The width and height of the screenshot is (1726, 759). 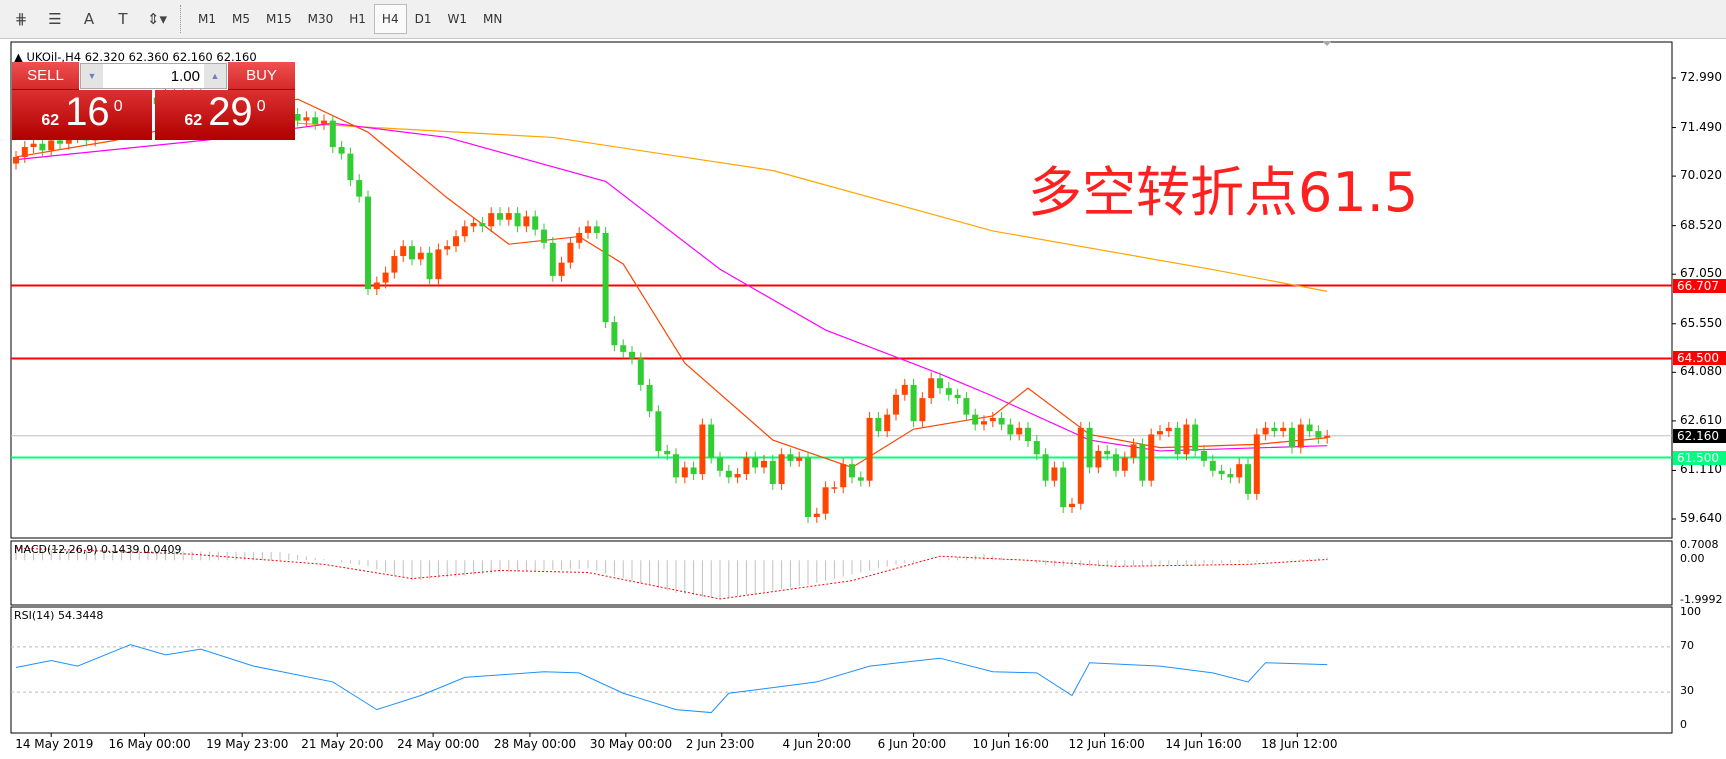 What do you see at coordinates (492, 19) in the screenshot?
I see `timeframe-mn: MN` at bounding box center [492, 19].